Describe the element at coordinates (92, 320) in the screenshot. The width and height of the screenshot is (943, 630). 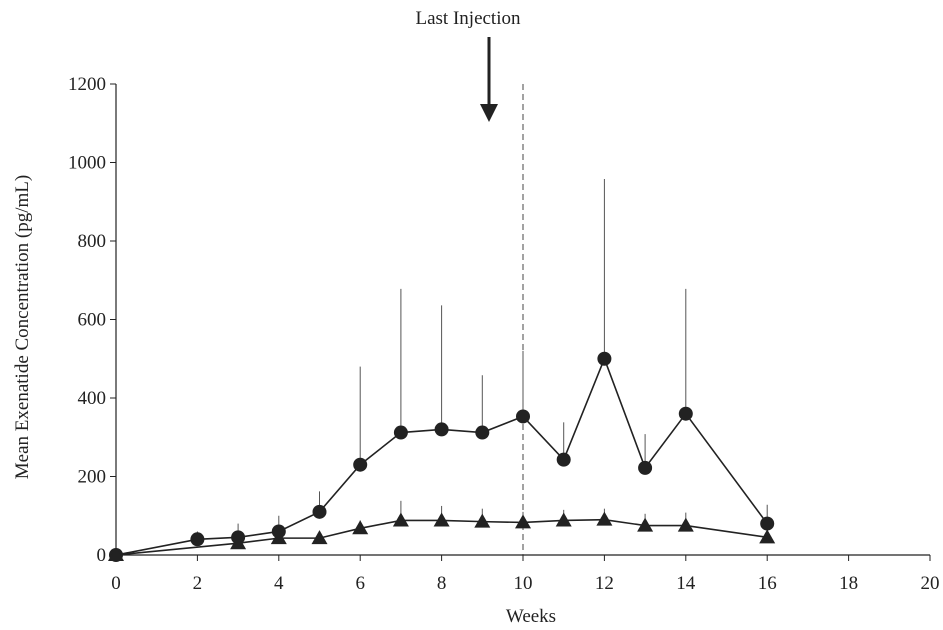
I see `y-tick-label: 600` at that location.